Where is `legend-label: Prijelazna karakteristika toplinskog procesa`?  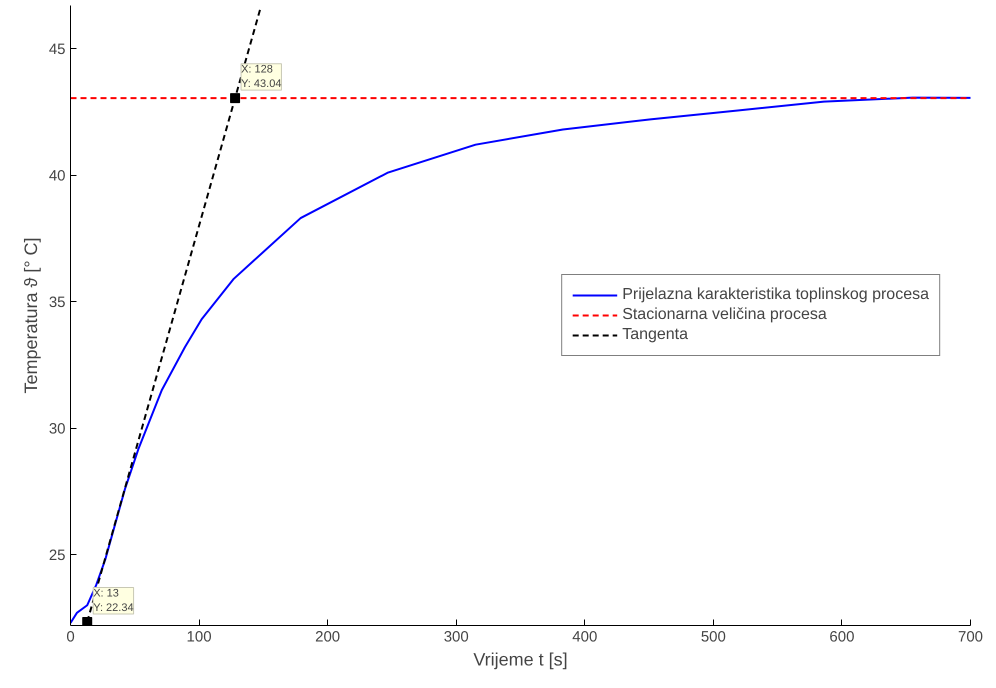 legend-label: Prijelazna karakteristika toplinskog procesa is located at coordinates (775, 295).